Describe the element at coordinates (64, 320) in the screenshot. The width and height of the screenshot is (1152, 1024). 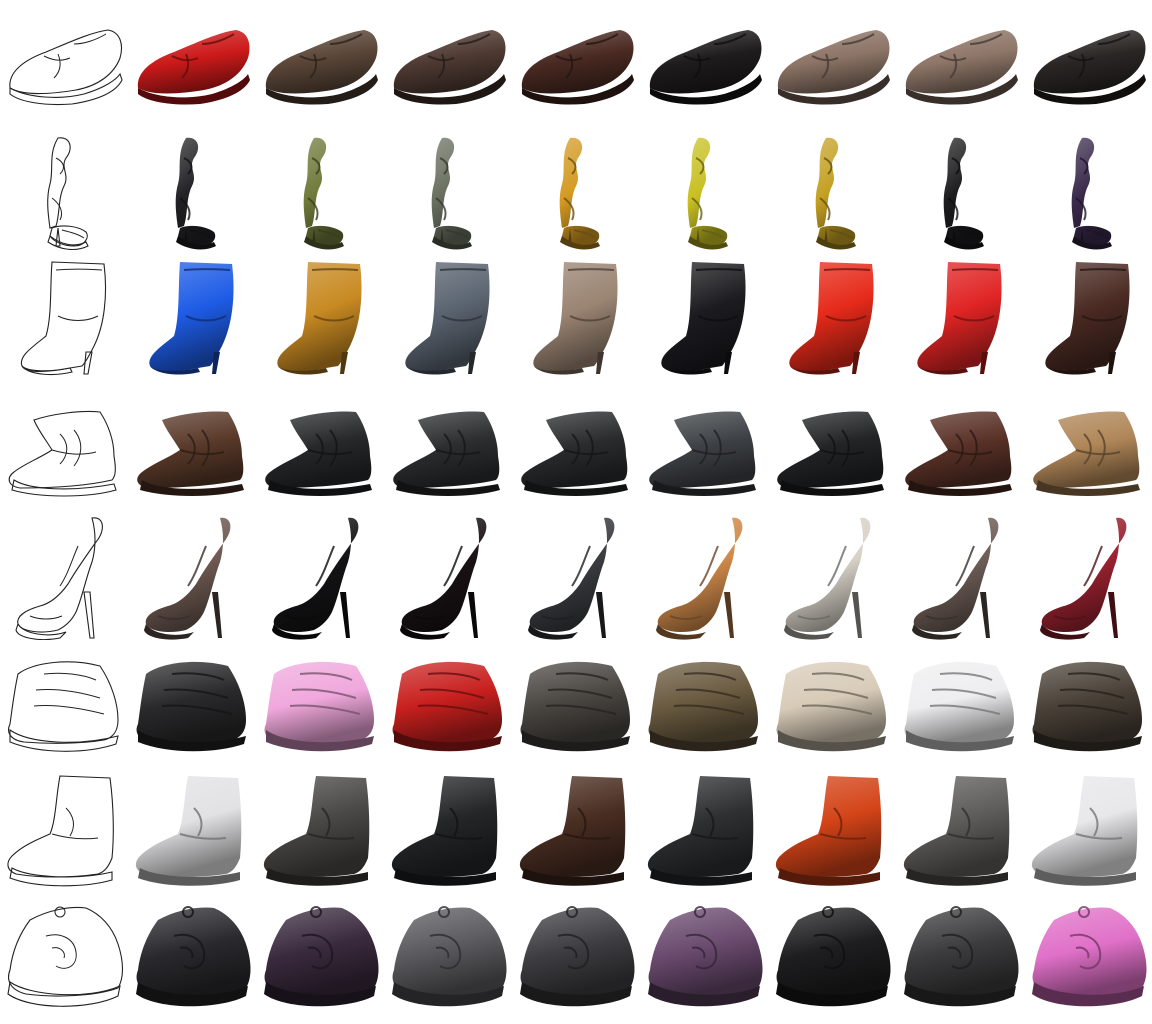
I see `edge-sketch-ankle-bootie` at that location.